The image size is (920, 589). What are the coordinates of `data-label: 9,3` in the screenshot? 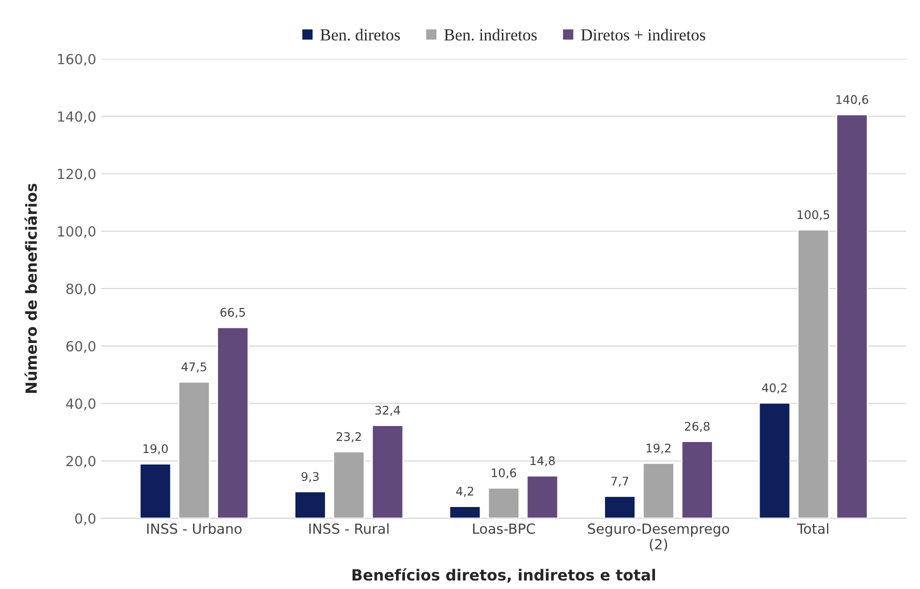 It's located at (310, 477).